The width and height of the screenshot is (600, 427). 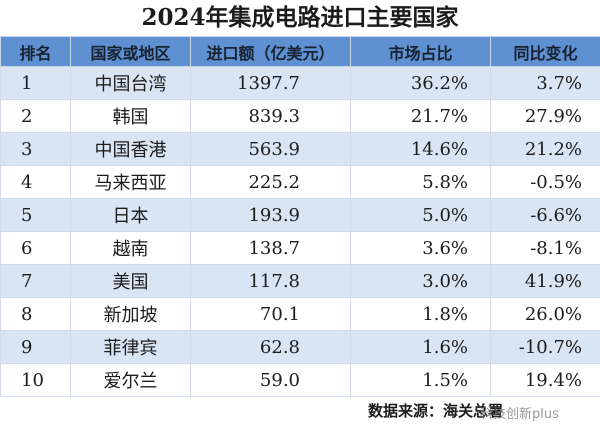 I want to click on table-cell: 3, so click(x=35, y=149).